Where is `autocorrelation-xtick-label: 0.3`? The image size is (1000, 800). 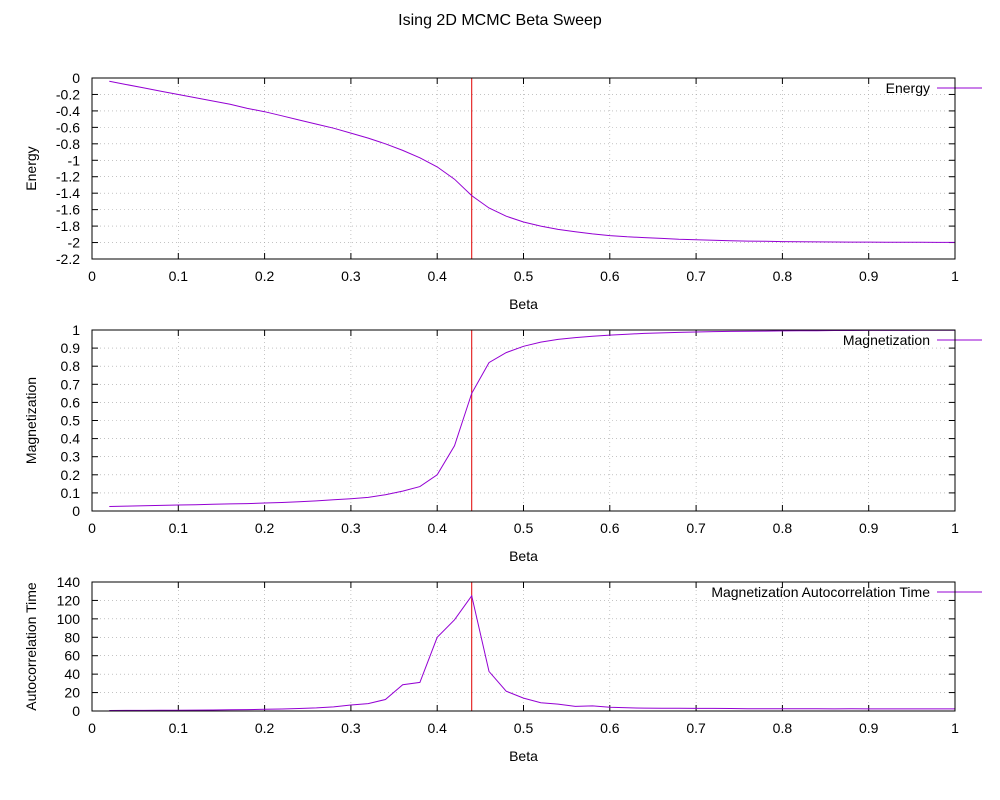 autocorrelation-xtick-label: 0.3 is located at coordinates (351, 728).